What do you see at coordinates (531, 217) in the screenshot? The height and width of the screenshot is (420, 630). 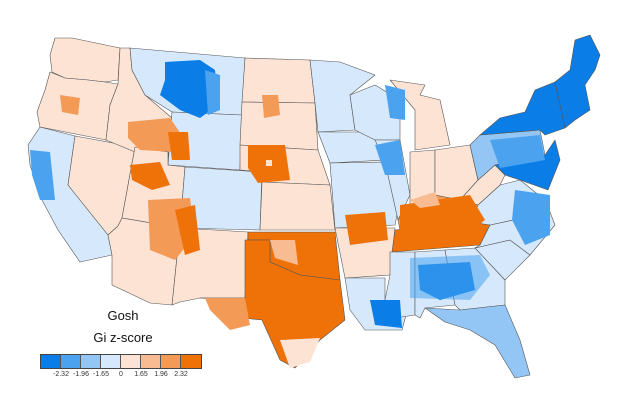 I see `carolina-coldspot` at bounding box center [531, 217].